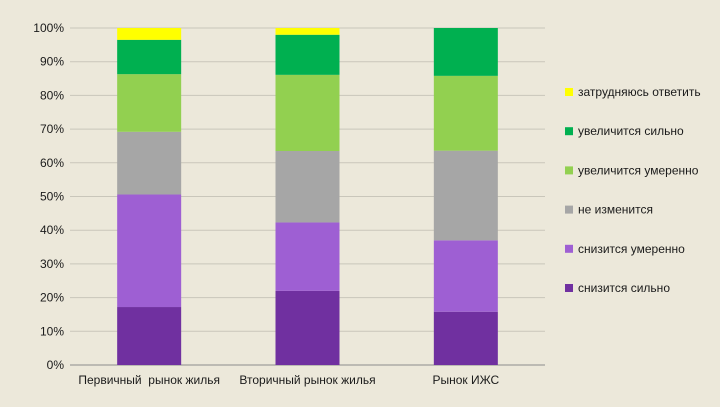 The height and width of the screenshot is (407, 720). Describe the element at coordinates (465, 380) in the screenshot. I see `x-category-label: Рынок ИЖС` at that location.